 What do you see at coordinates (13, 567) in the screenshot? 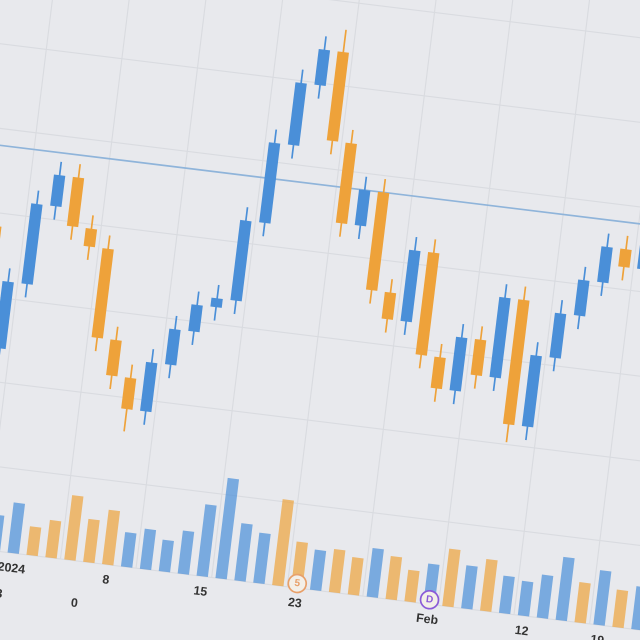
I see `x-tick-label: 2024` at bounding box center [13, 567].